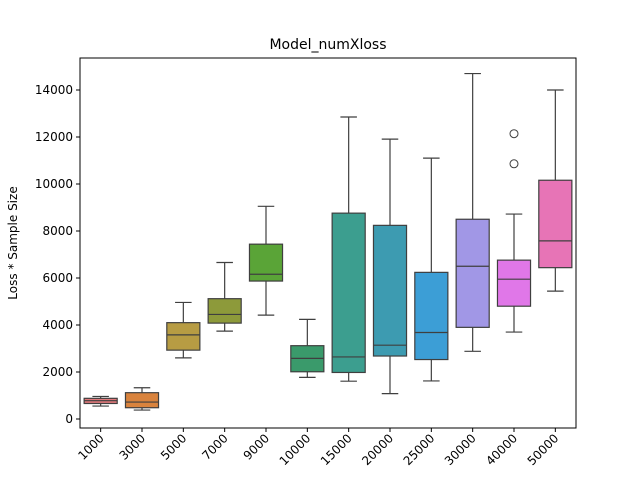 The width and height of the screenshot is (640, 480). What do you see at coordinates (57, 278) in the screenshot?
I see `y-tick-label: 6000` at bounding box center [57, 278].